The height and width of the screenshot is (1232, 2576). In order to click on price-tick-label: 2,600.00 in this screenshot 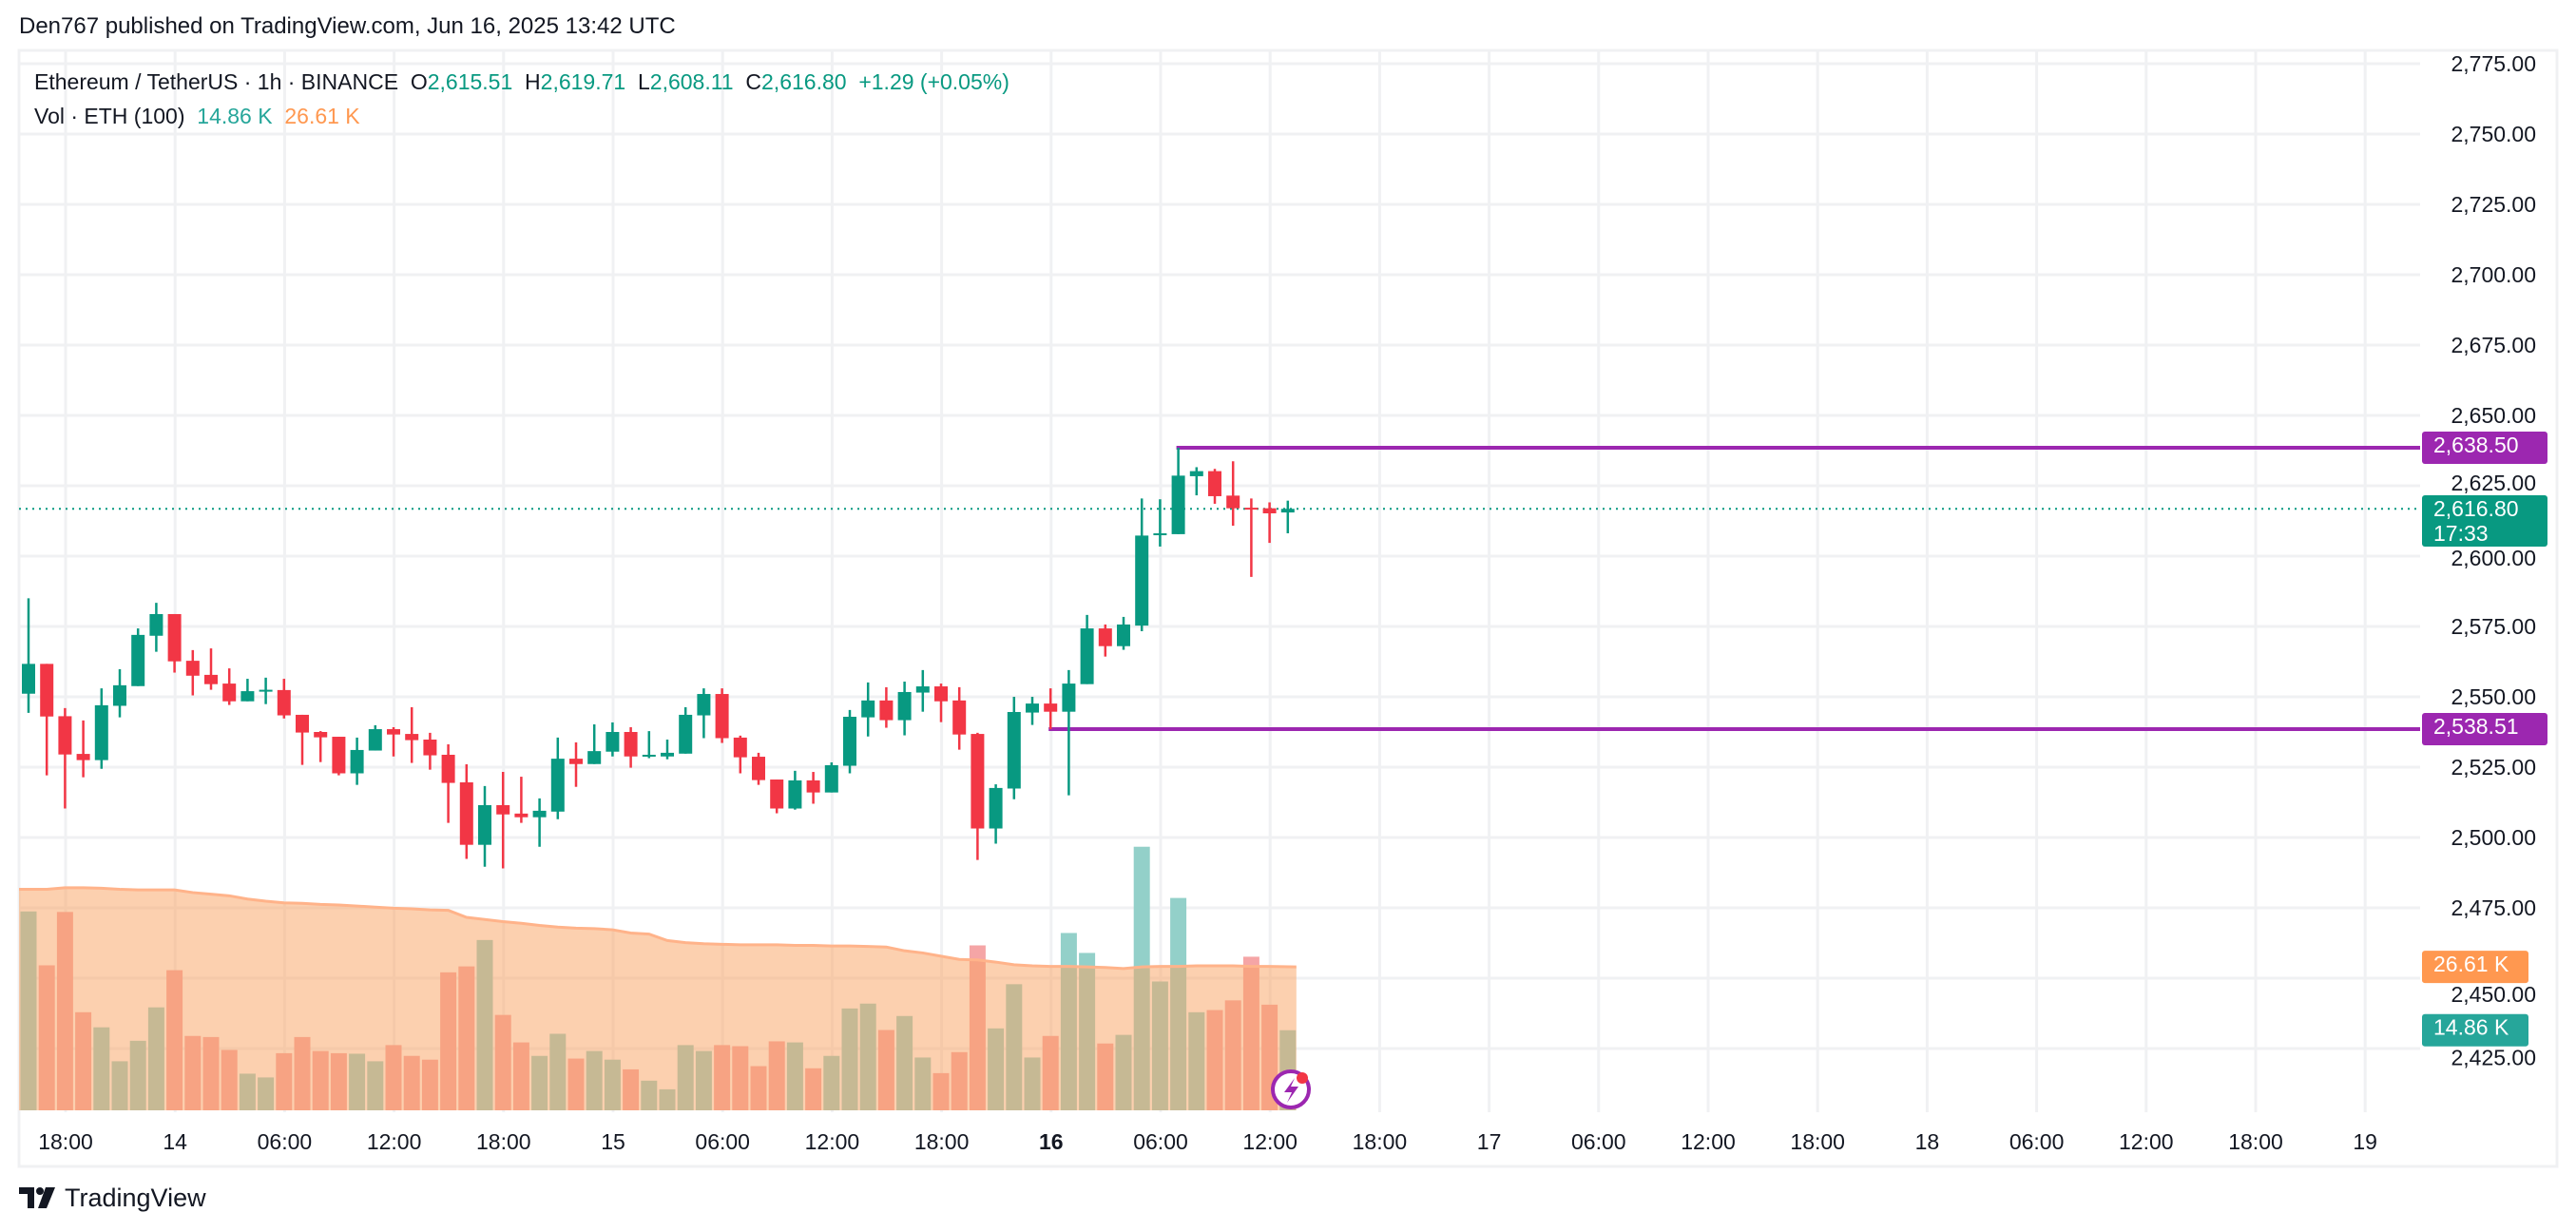, I will do `click(2494, 558)`.